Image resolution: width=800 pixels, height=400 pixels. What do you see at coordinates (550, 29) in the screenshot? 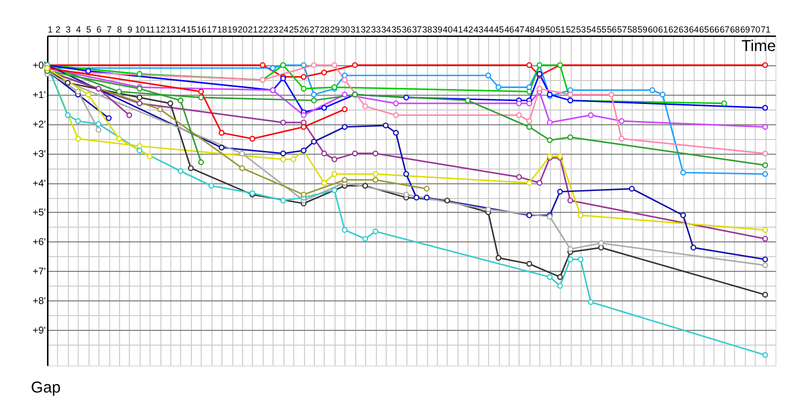
I see `x-tick-label: 50` at bounding box center [550, 29].